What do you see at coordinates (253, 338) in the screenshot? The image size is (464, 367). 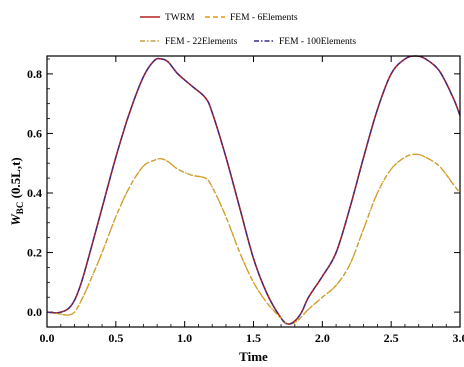 I see `x-tick-label: 1.5` at bounding box center [253, 338].